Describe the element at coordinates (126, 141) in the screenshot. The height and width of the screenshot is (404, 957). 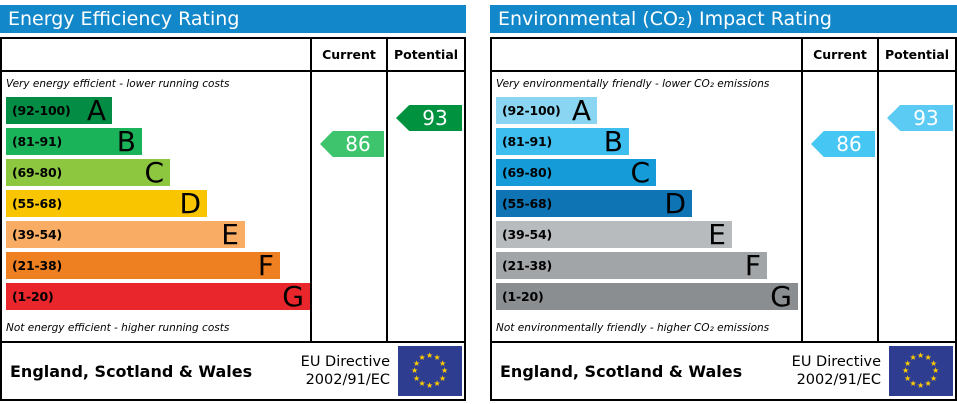
I see `band-letter: B` at that location.